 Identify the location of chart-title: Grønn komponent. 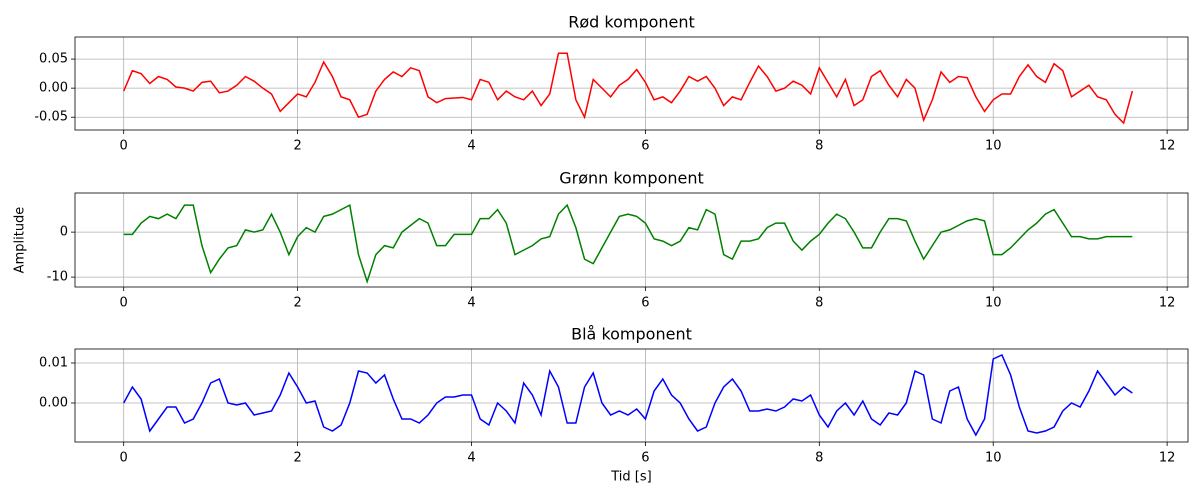
(631, 178).